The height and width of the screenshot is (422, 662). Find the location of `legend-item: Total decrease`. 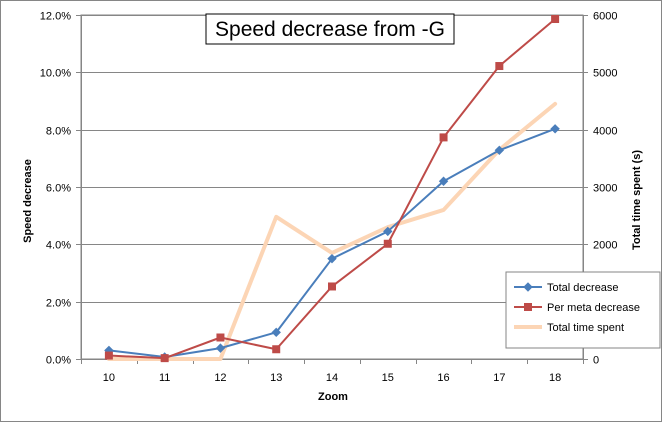

legend-item: Total decrease is located at coordinates (566, 288).